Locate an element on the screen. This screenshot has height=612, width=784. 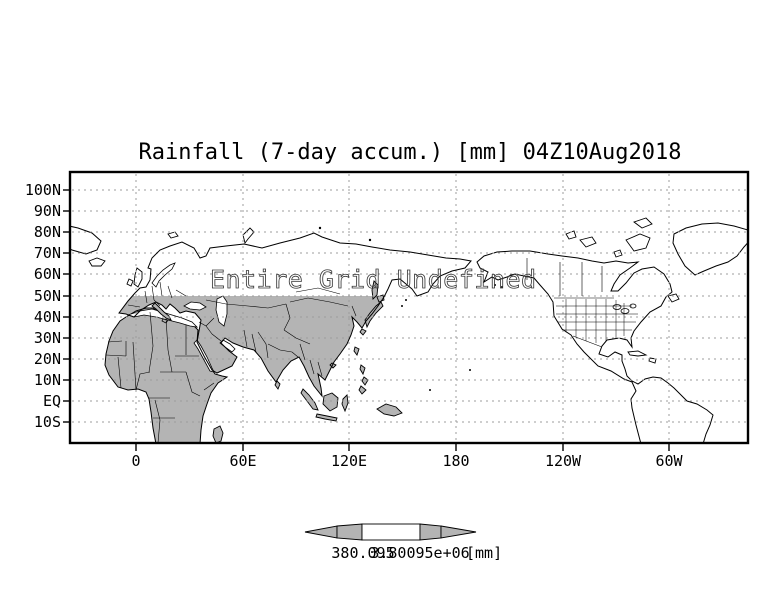
x-axis-ticks is located at coordinates (402, 447).